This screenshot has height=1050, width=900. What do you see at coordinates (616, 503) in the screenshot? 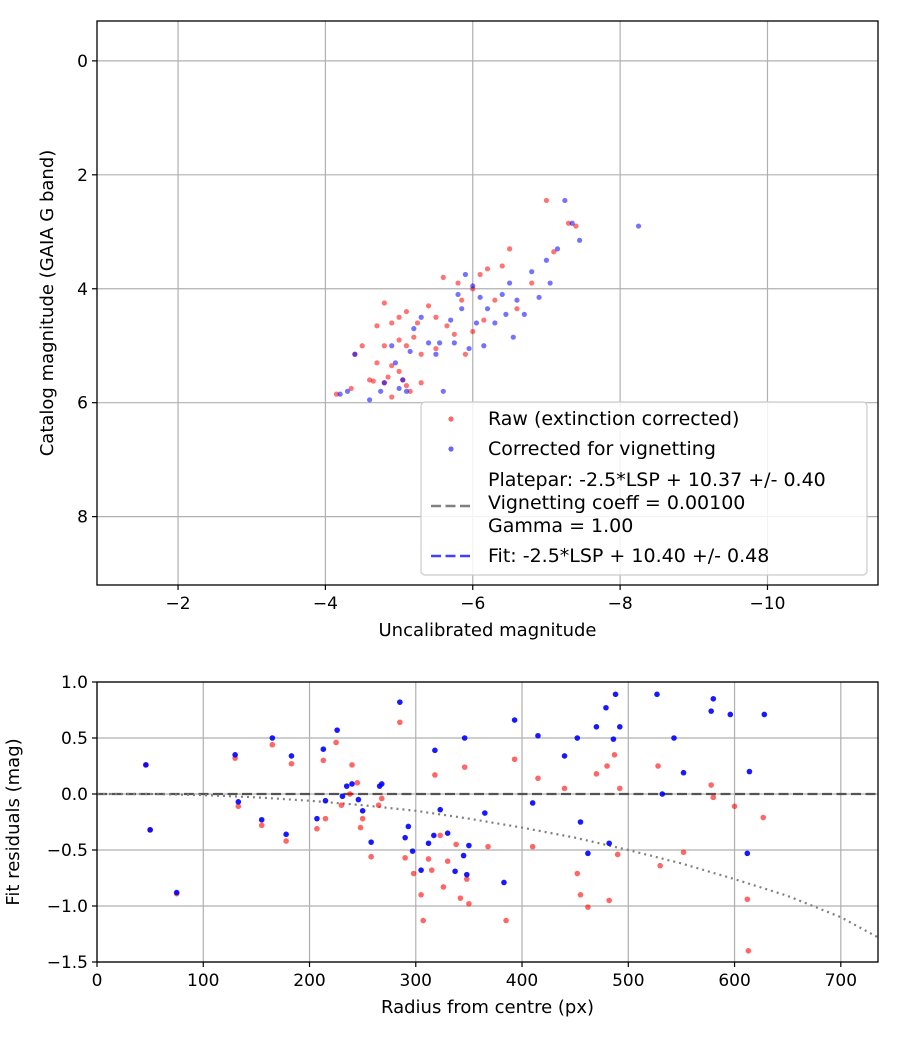
I see `legend-label-platepar-line-1: Vignetting coeff = 0.00100` at bounding box center [616, 503].